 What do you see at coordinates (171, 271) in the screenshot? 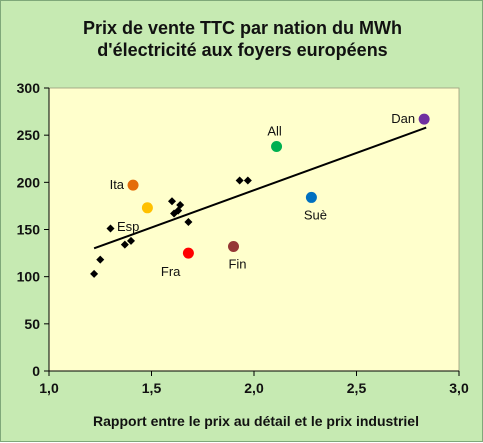
I see `point-label: Fra` at bounding box center [171, 271].